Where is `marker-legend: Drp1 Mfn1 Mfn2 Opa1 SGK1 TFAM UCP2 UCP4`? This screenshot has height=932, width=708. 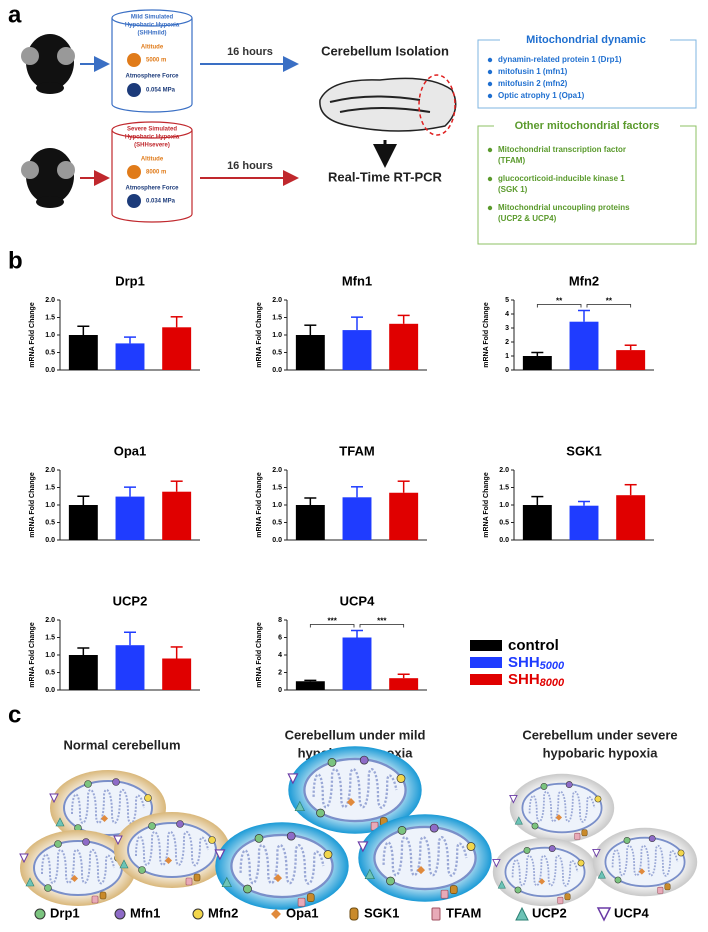 marker-legend: Drp1 Mfn1 Mfn2 Opa1 SGK1 TFAM UCP2 UCP4 is located at coordinates (341, 913).